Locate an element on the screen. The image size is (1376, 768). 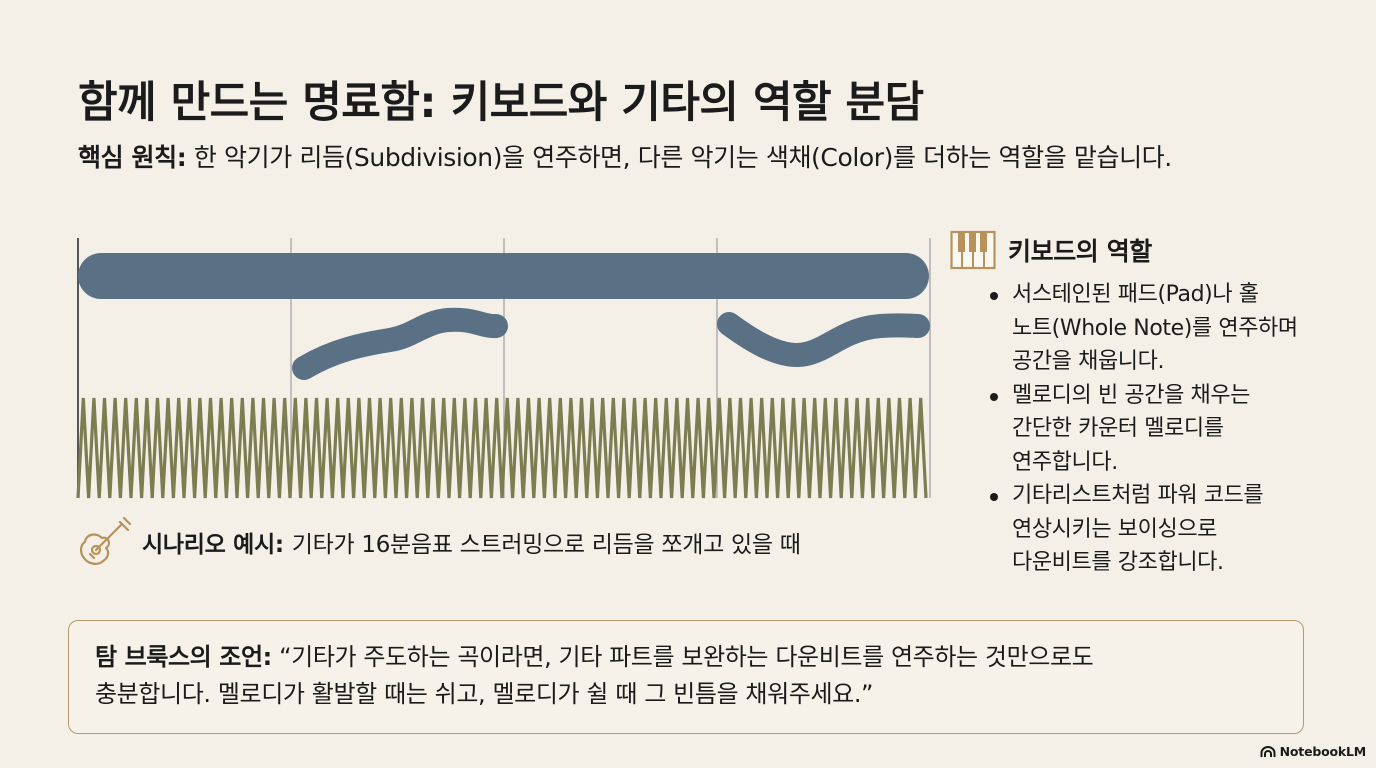
keyboard-role-header: 키보드의 역할 is located at coordinates (1140, 250).